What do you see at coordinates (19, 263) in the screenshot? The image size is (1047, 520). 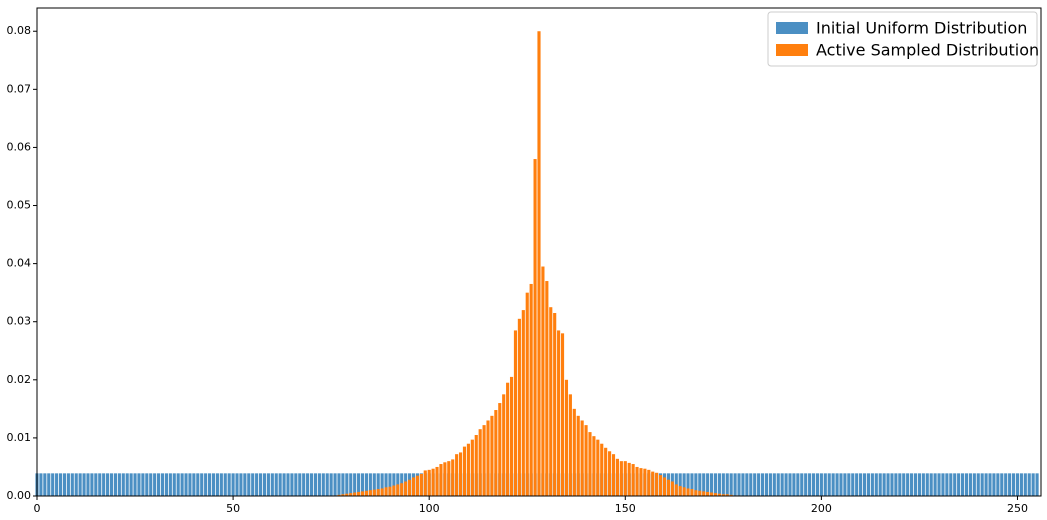 I see `y-tick-label: 0.04` at bounding box center [19, 263].